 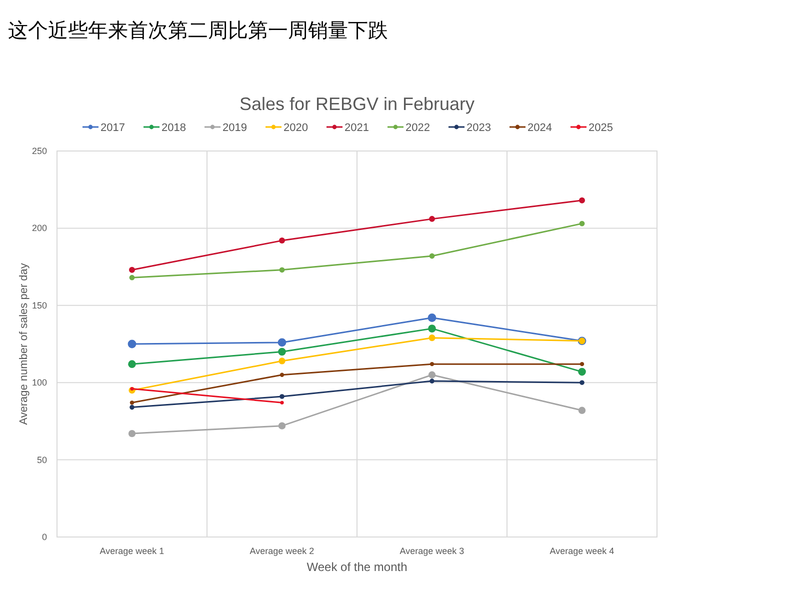 I want to click on x-tick-label: Average week 3, so click(x=432, y=551).